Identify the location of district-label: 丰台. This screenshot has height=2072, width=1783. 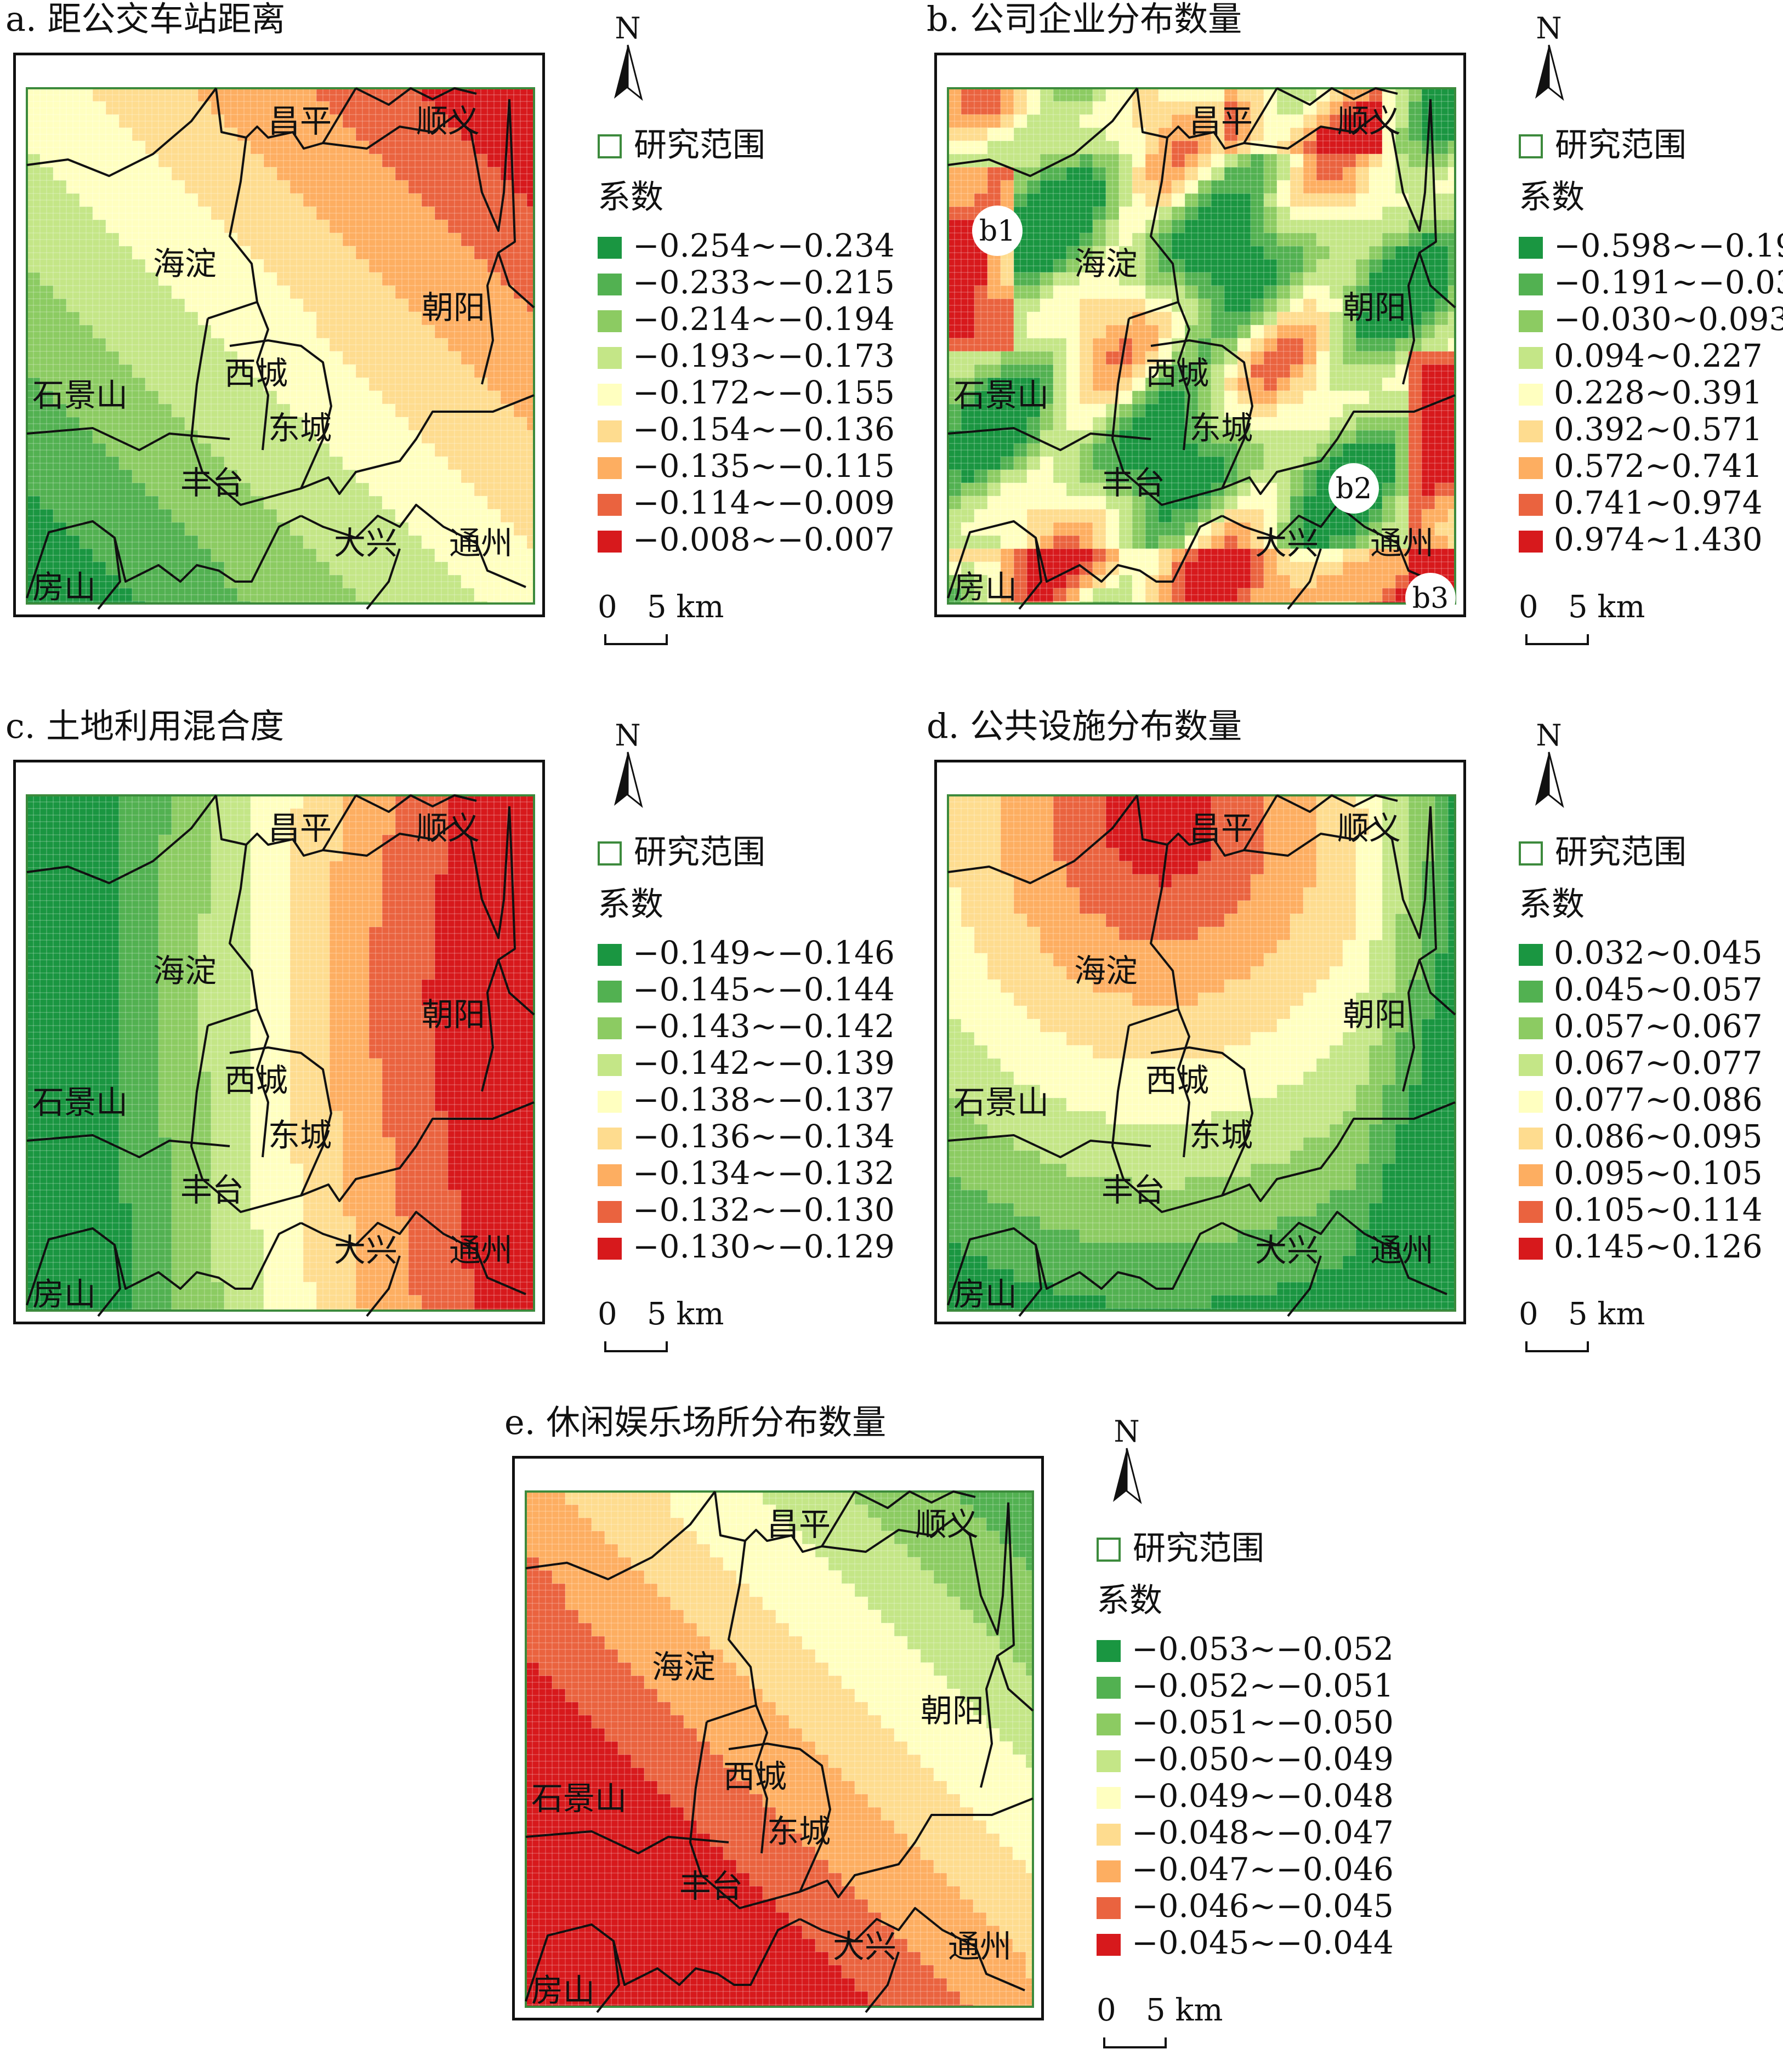
(212, 1190).